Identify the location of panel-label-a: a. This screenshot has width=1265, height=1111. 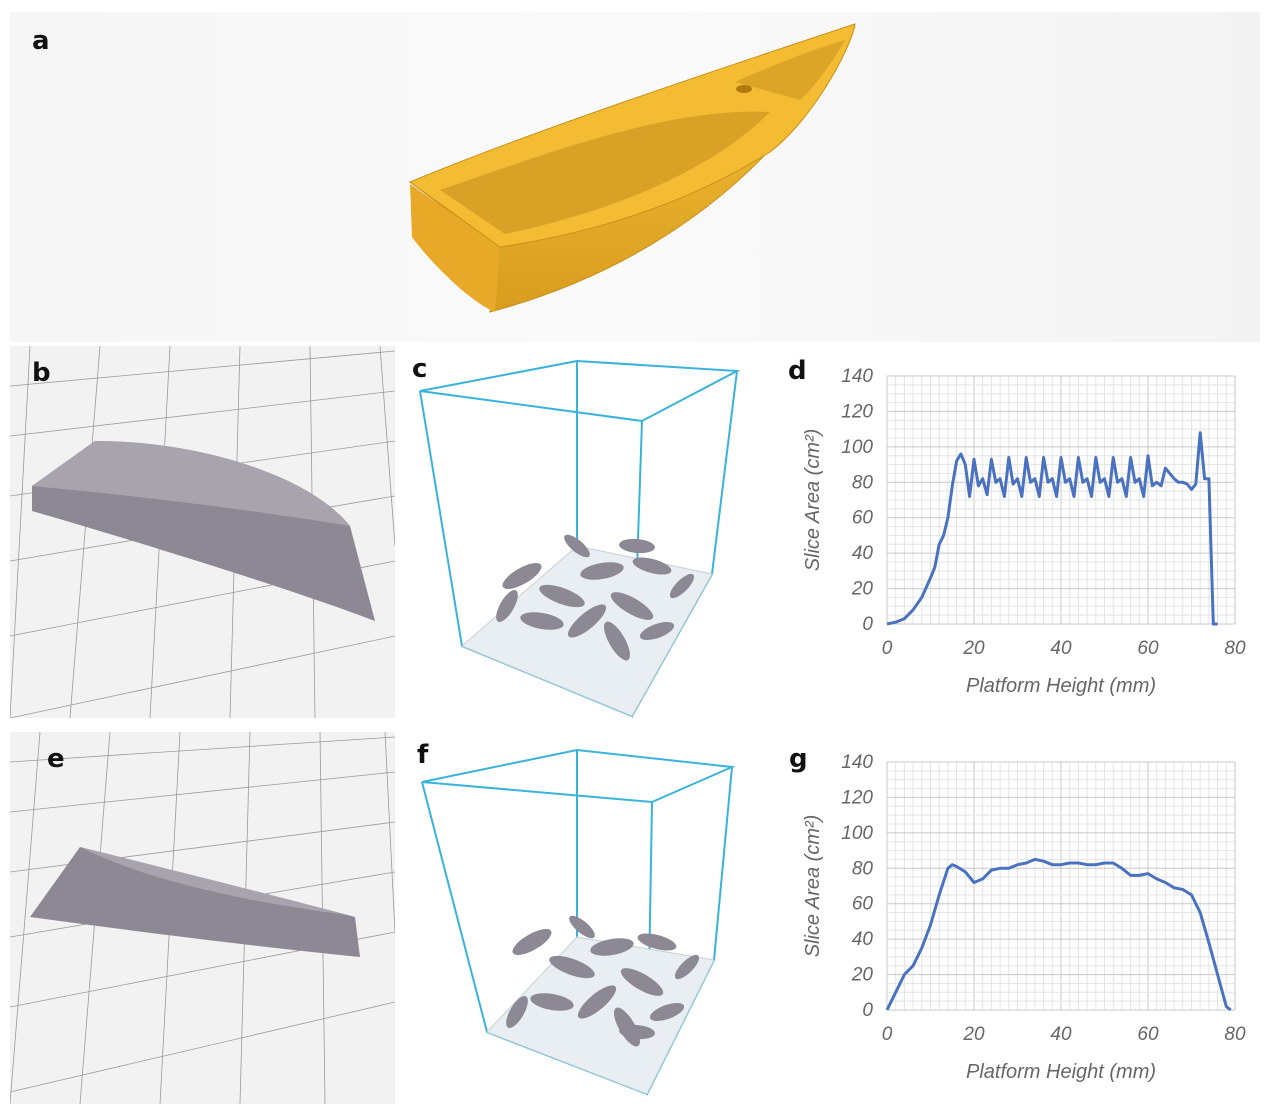
(41, 41).